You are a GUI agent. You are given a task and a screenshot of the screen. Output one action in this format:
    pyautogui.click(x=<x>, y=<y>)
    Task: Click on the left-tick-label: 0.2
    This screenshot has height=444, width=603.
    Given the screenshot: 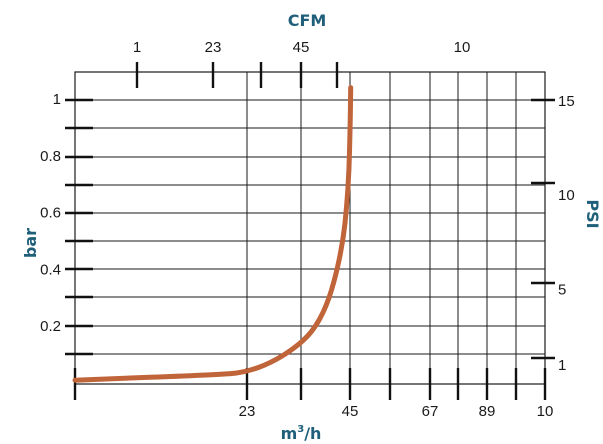 What is the action you would take?
    pyautogui.click(x=50, y=326)
    